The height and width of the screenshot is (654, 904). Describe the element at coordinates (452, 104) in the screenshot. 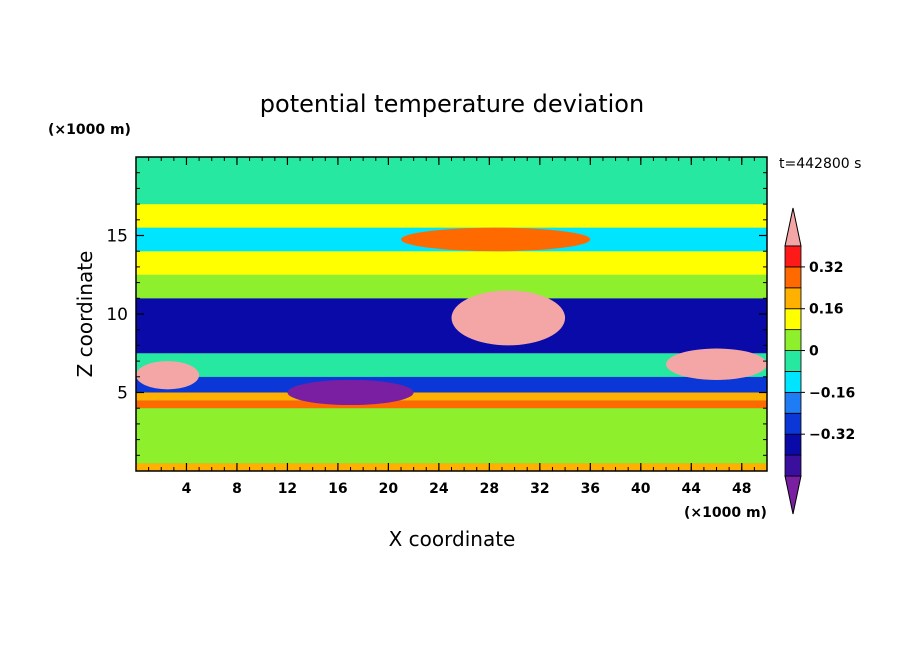

I see `chart-title: potential temperature deviation` at that location.